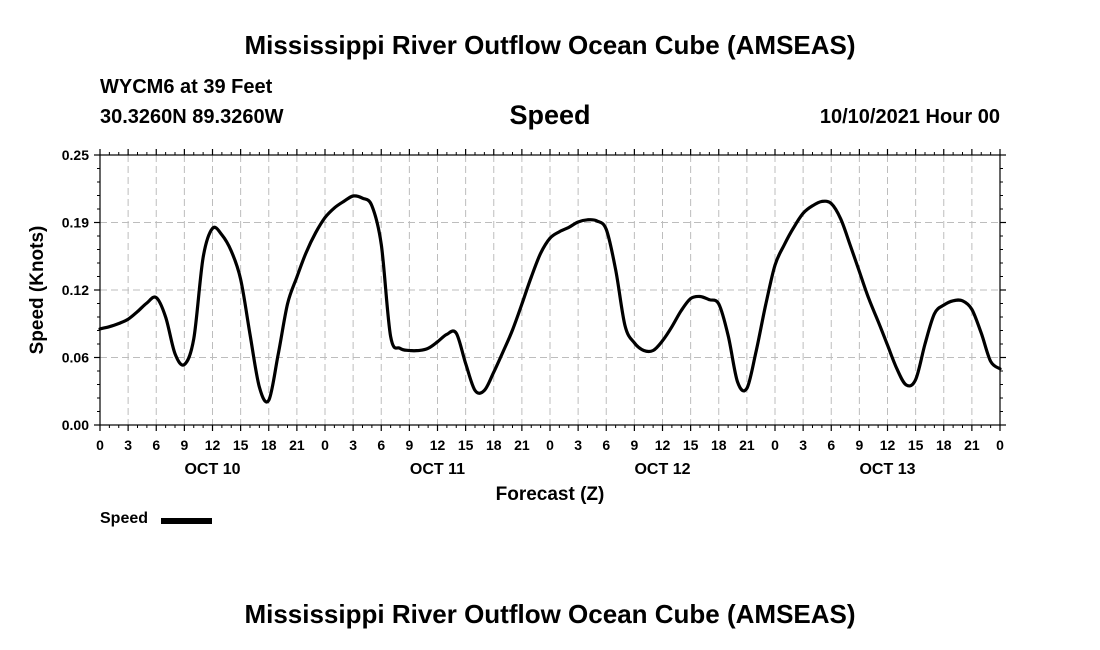 The image size is (1100, 650). What do you see at coordinates (909, 117) in the screenshot?
I see `datetime-label: 10/10/2021 Hour 00` at bounding box center [909, 117].